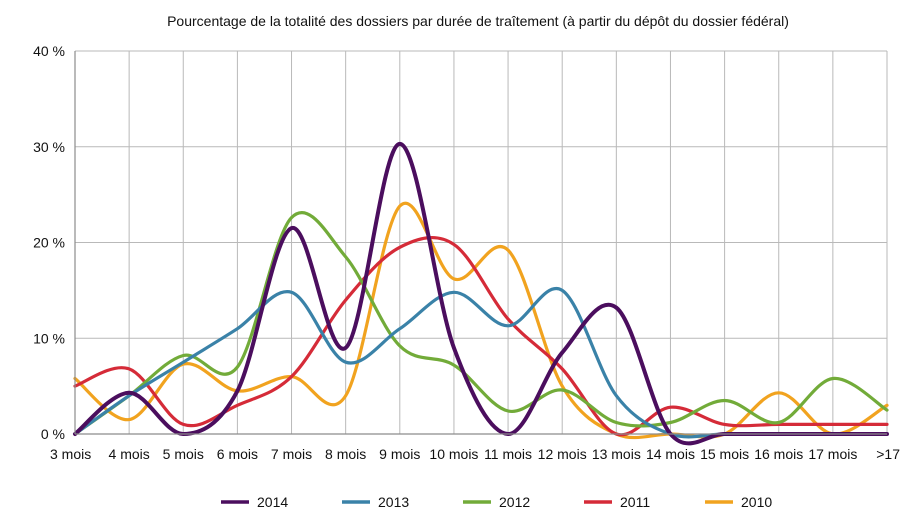 This screenshot has width=917, height=528. I want to click on y-tick-label: 40 %, so click(49, 51).